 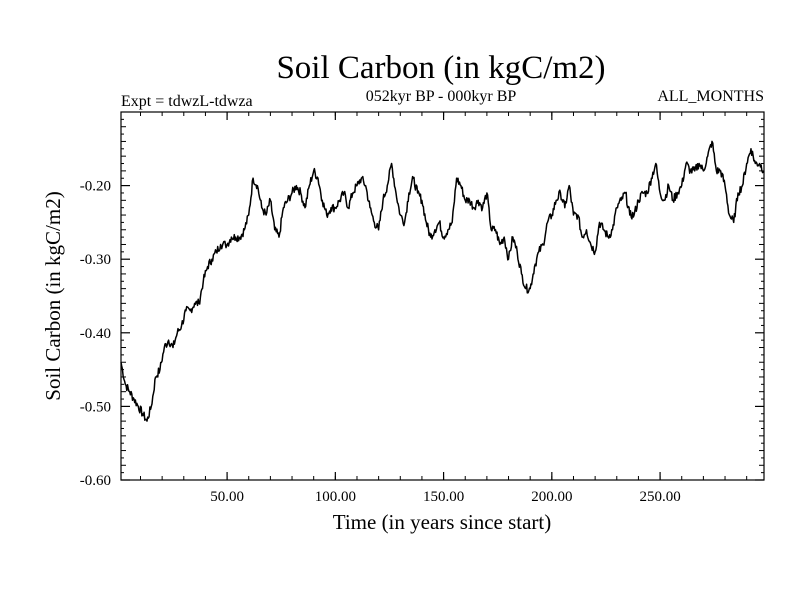 What do you see at coordinates (441, 96) in the screenshot?
I see `time-range-label: 052kyr BP - 000kyr BP` at bounding box center [441, 96].